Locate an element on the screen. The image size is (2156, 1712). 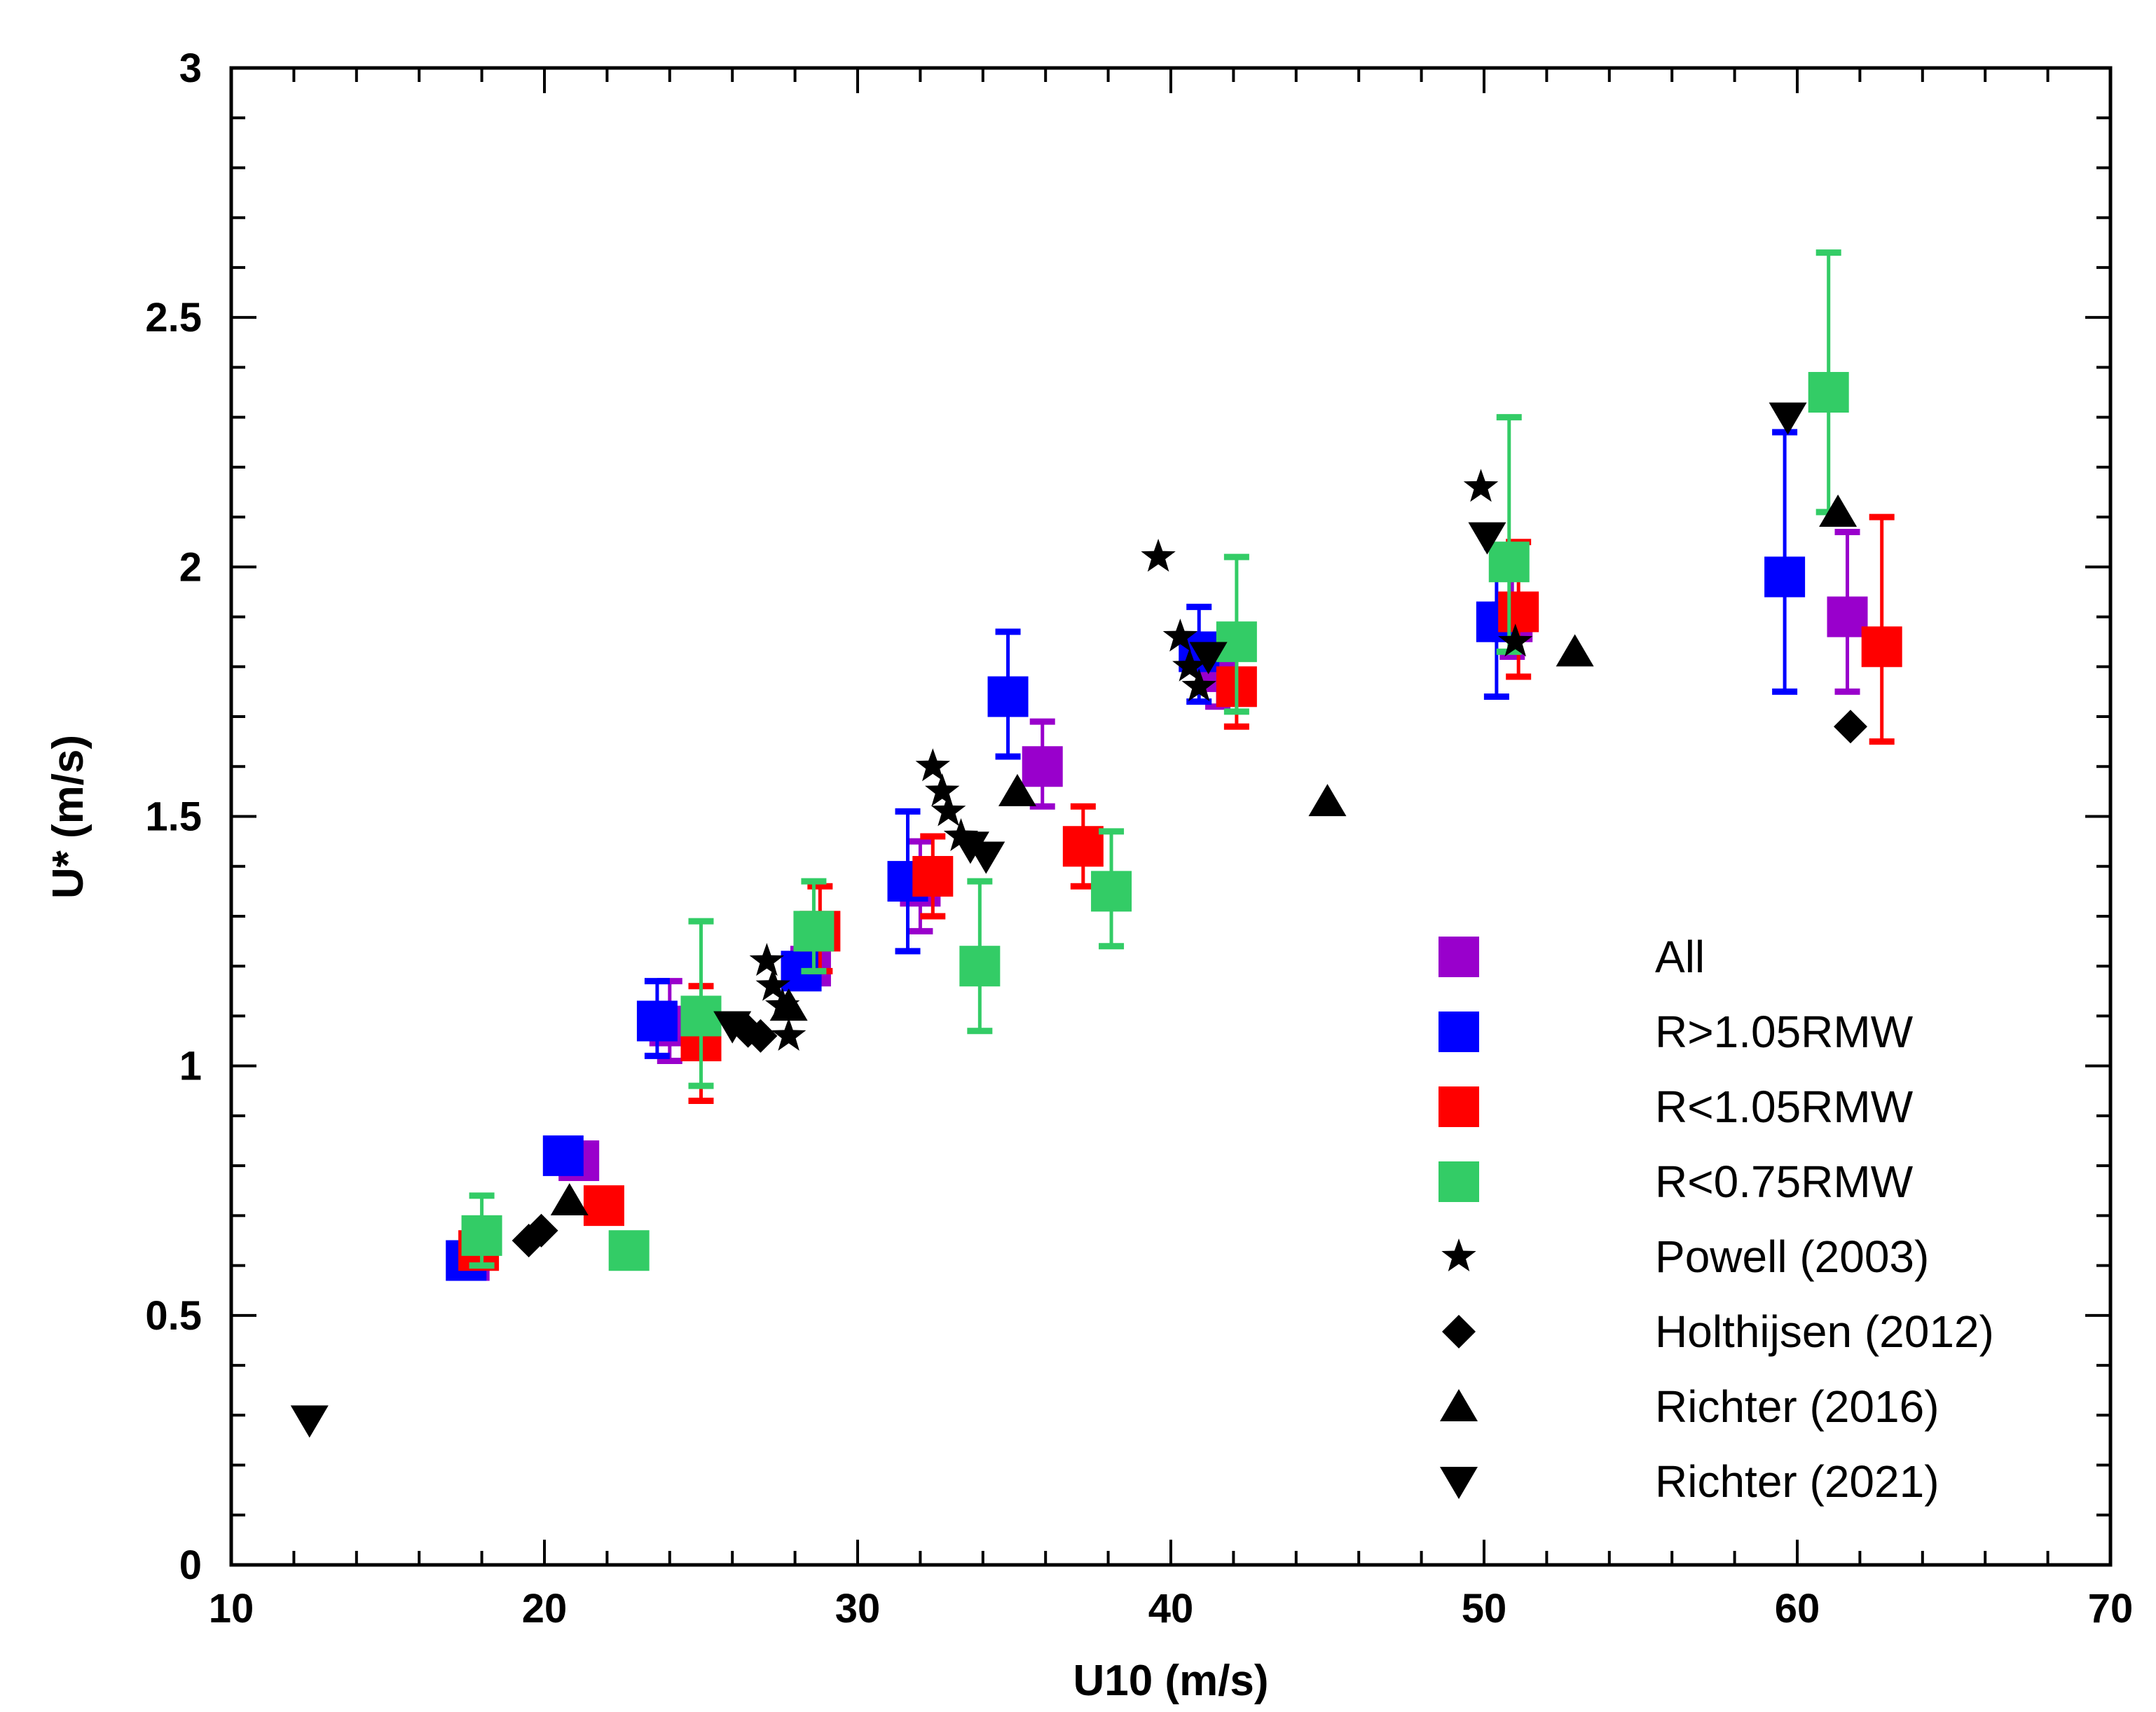
y-tick-label: 1.5 is located at coordinates (173, 817).